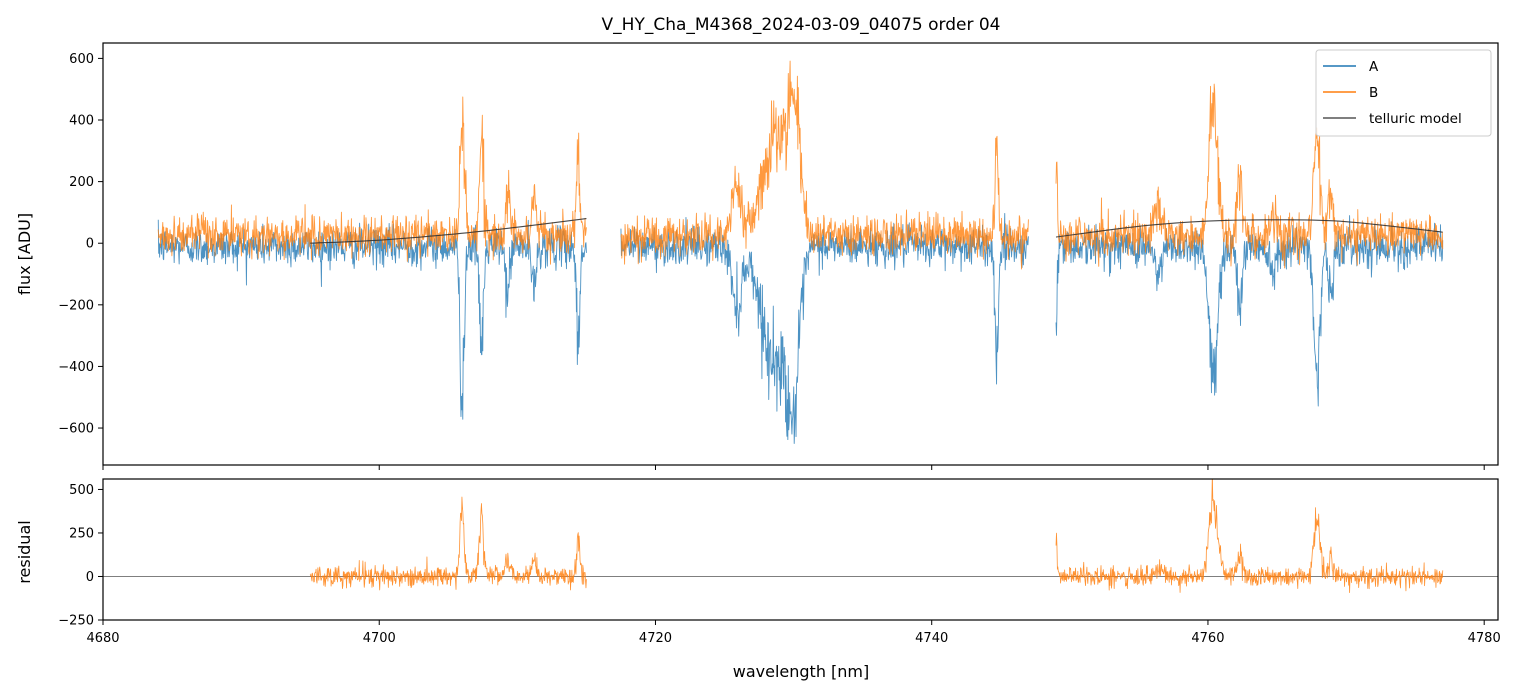  I want to click on y-tick-label: 200, so click(81, 182).